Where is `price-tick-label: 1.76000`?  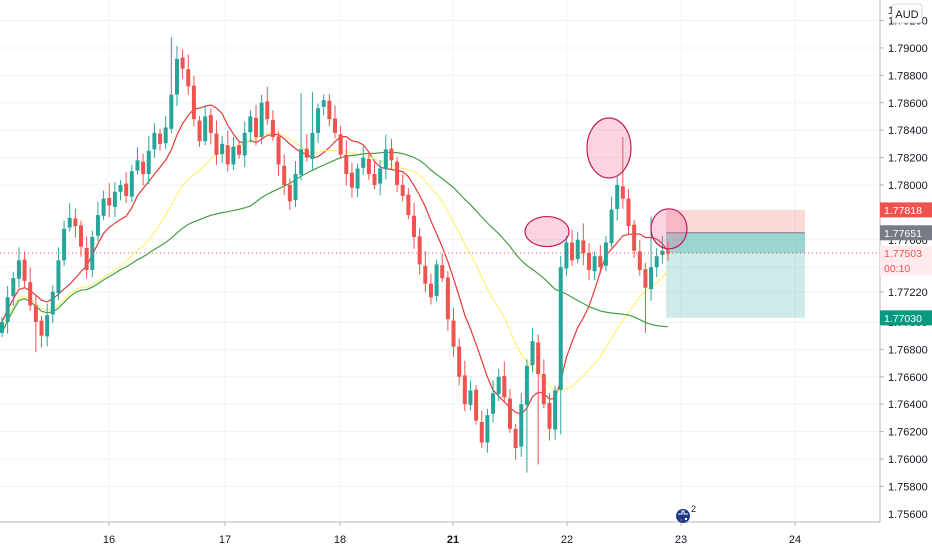 price-tick-label: 1.76000 is located at coordinates (908, 460).